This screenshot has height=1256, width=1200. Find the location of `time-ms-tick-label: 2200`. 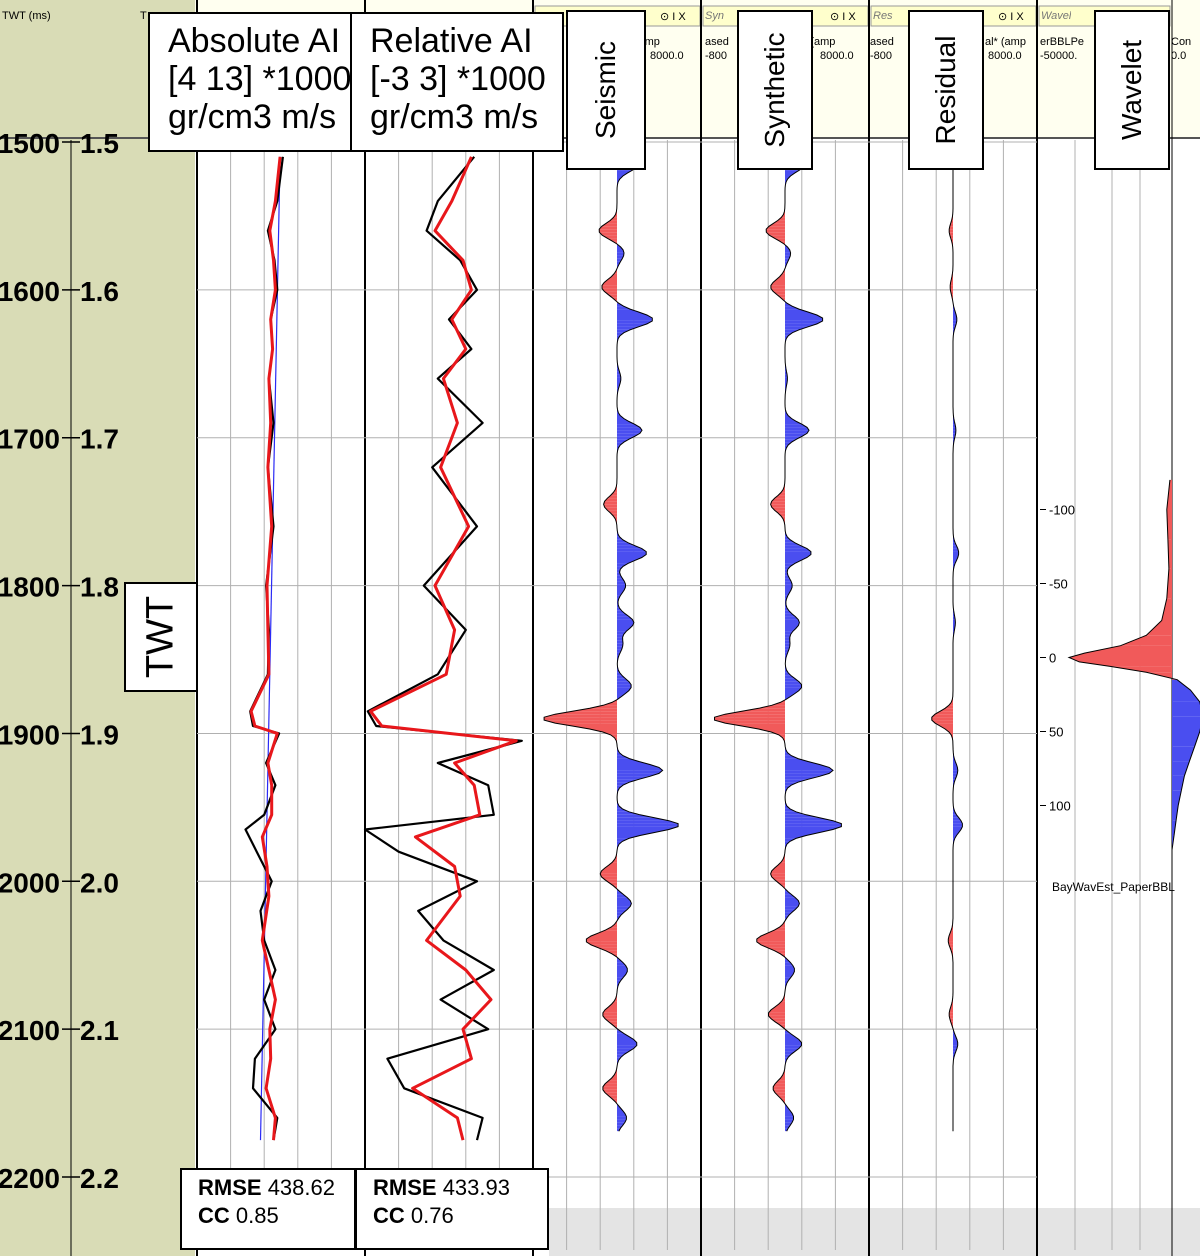

time-ms-tick-label: 2200 is located at coordinates (30, 1178).